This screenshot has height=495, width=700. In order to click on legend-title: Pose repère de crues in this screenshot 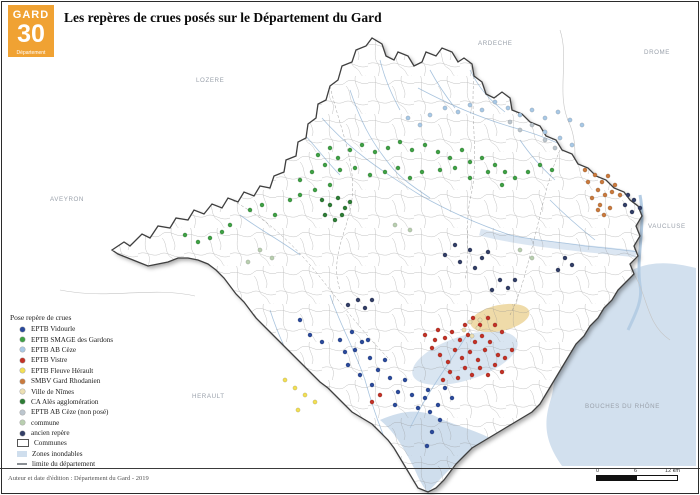, I will do `click(41, 317)`.